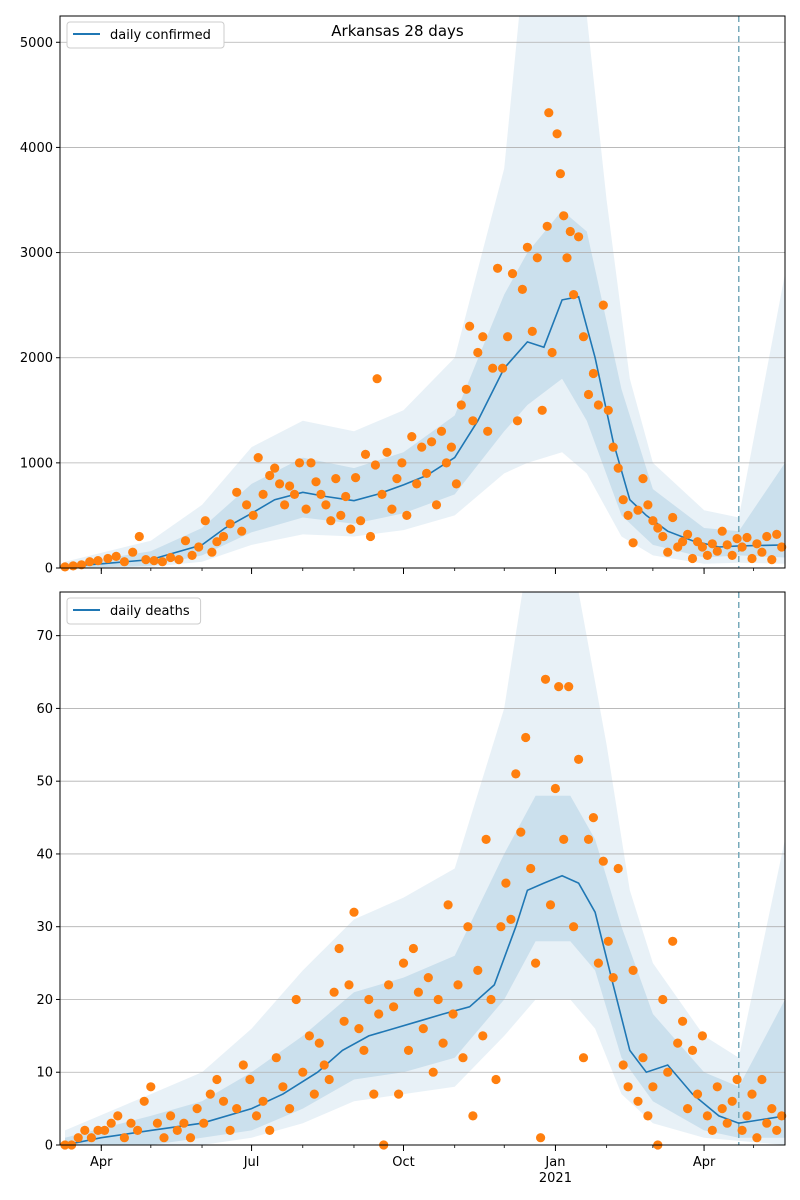 The image size is (800, 1200). I want to click on confirmed-y-tick-label: 5000, so click(36, 43).